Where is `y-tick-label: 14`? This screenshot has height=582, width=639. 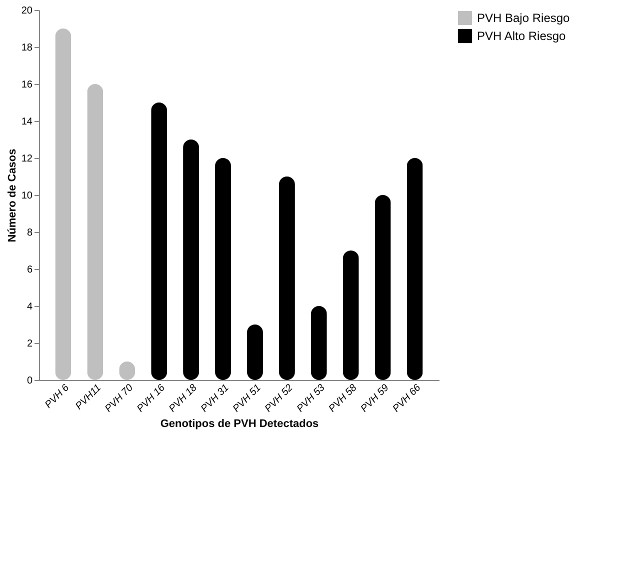 y-tick-label: 14 is located at coordinates (27, 122).